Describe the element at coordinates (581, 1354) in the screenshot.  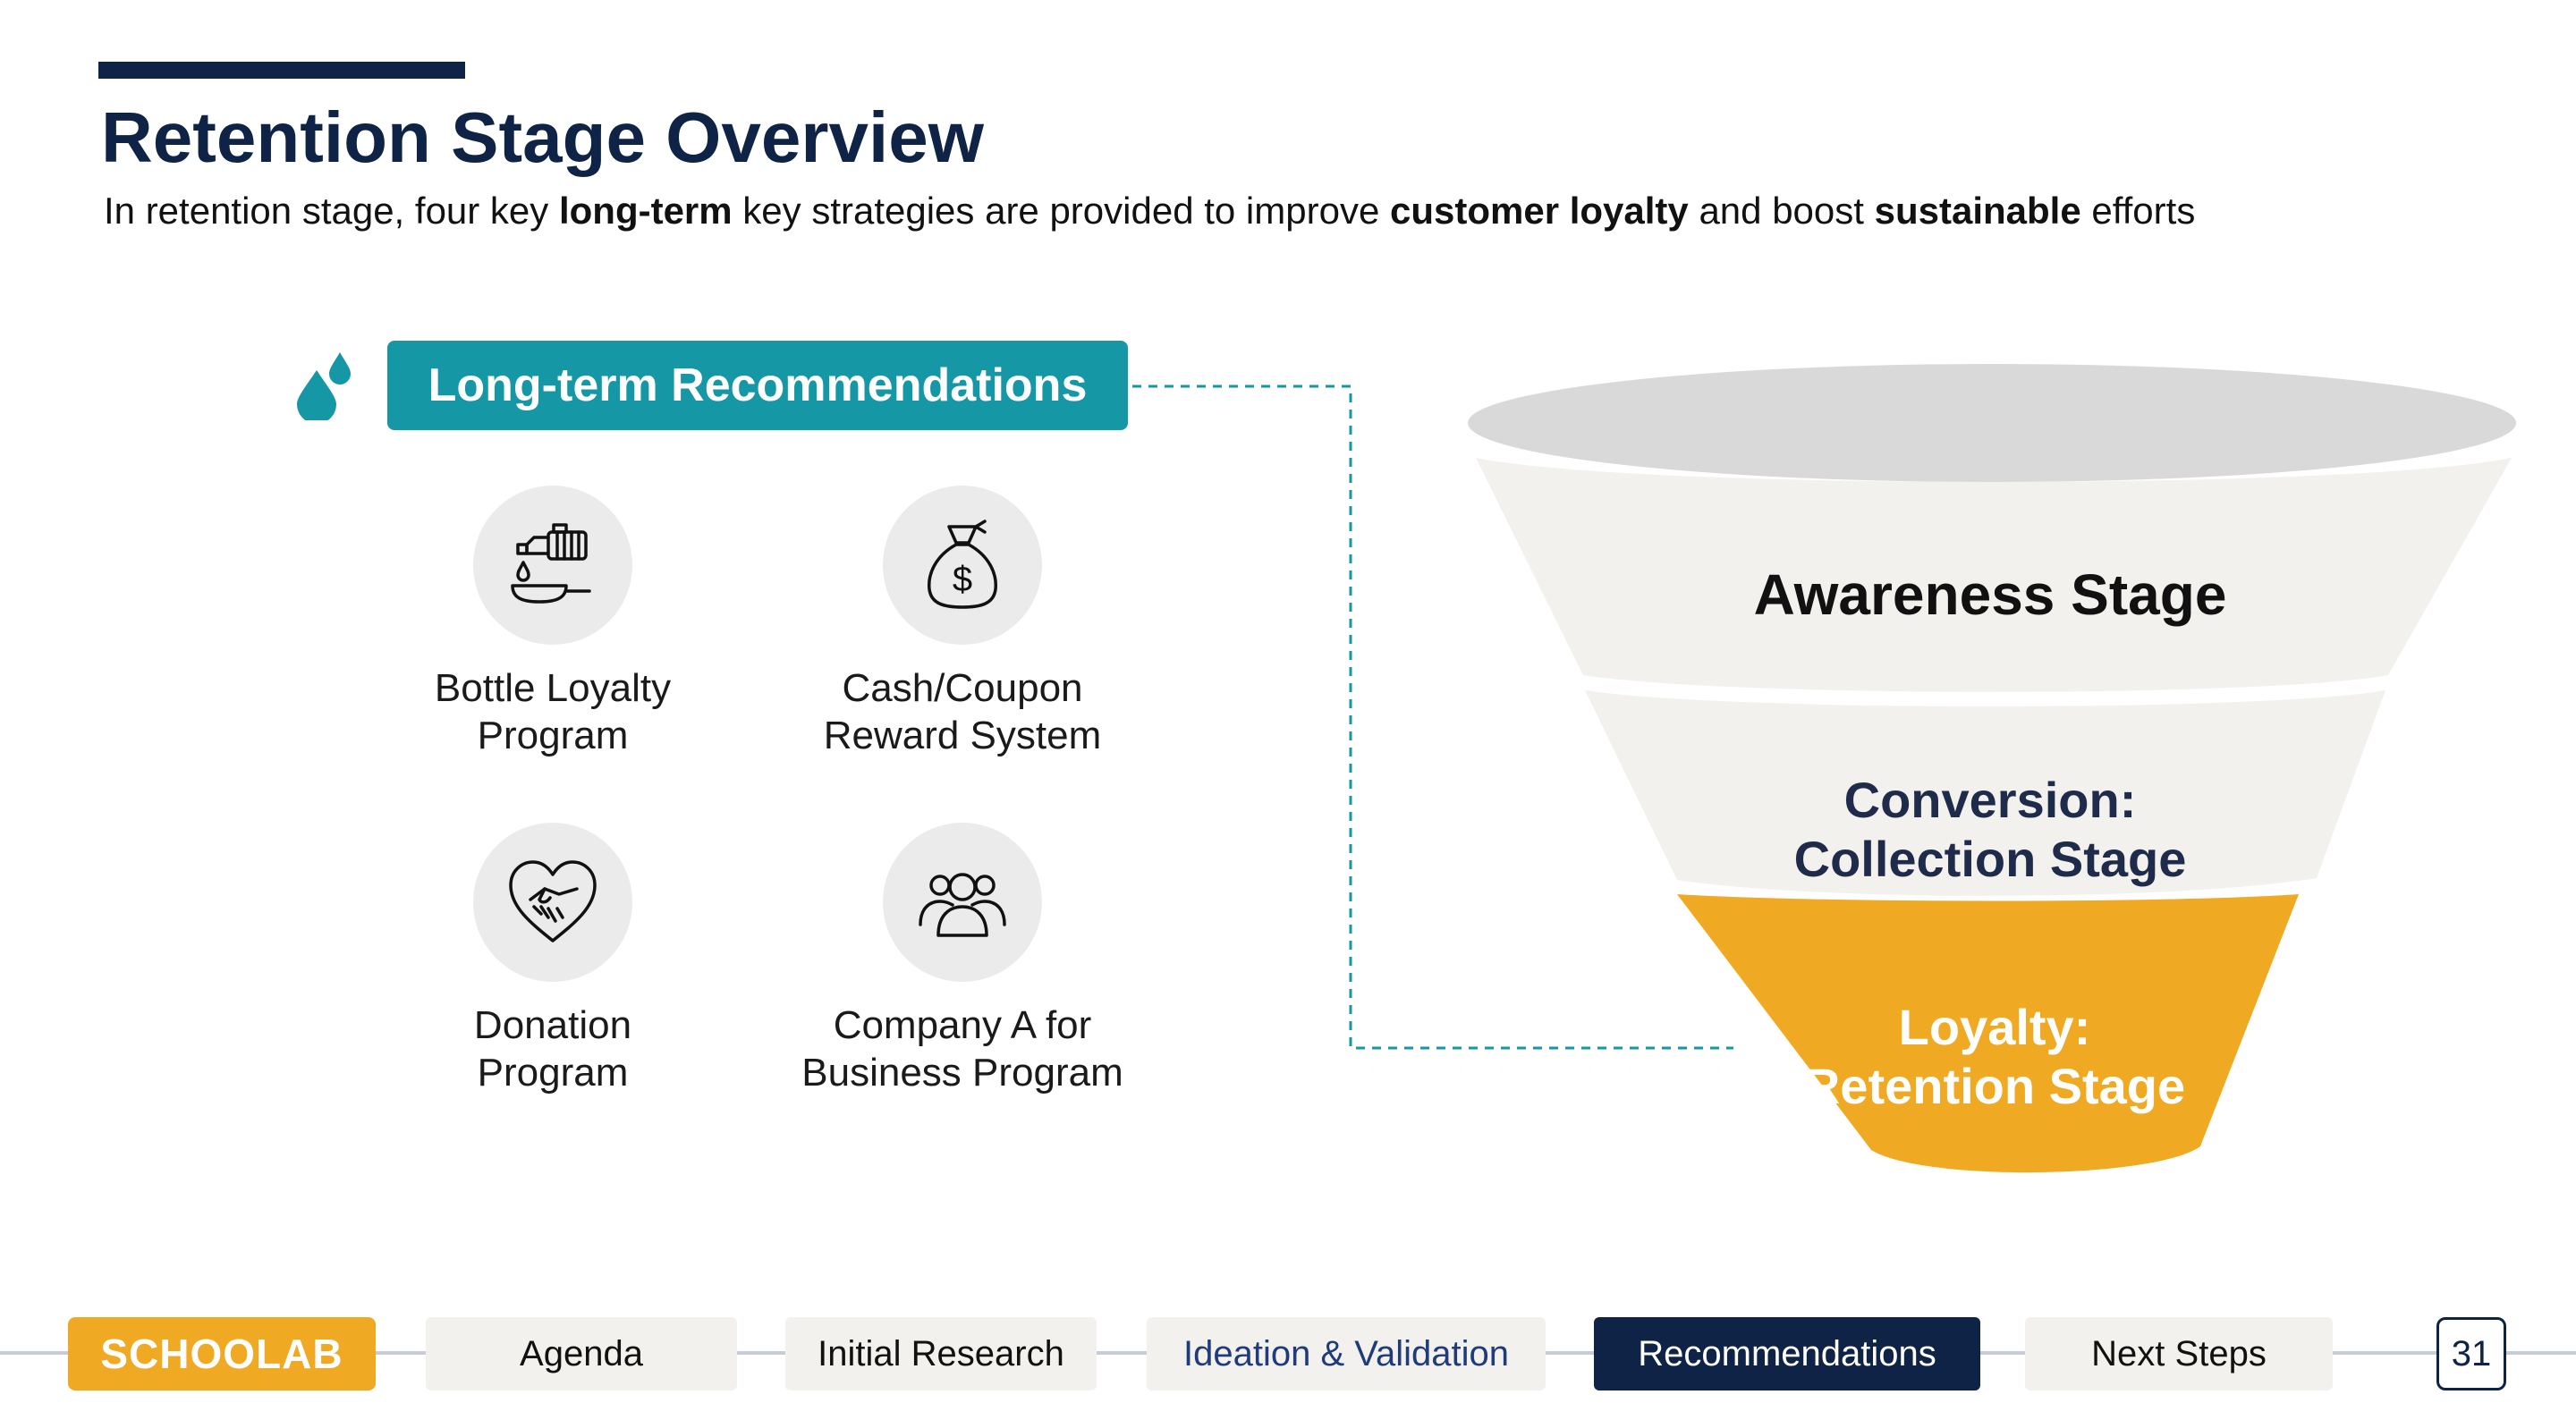
I see `nav-tab-agenda: Agenda` at that location.